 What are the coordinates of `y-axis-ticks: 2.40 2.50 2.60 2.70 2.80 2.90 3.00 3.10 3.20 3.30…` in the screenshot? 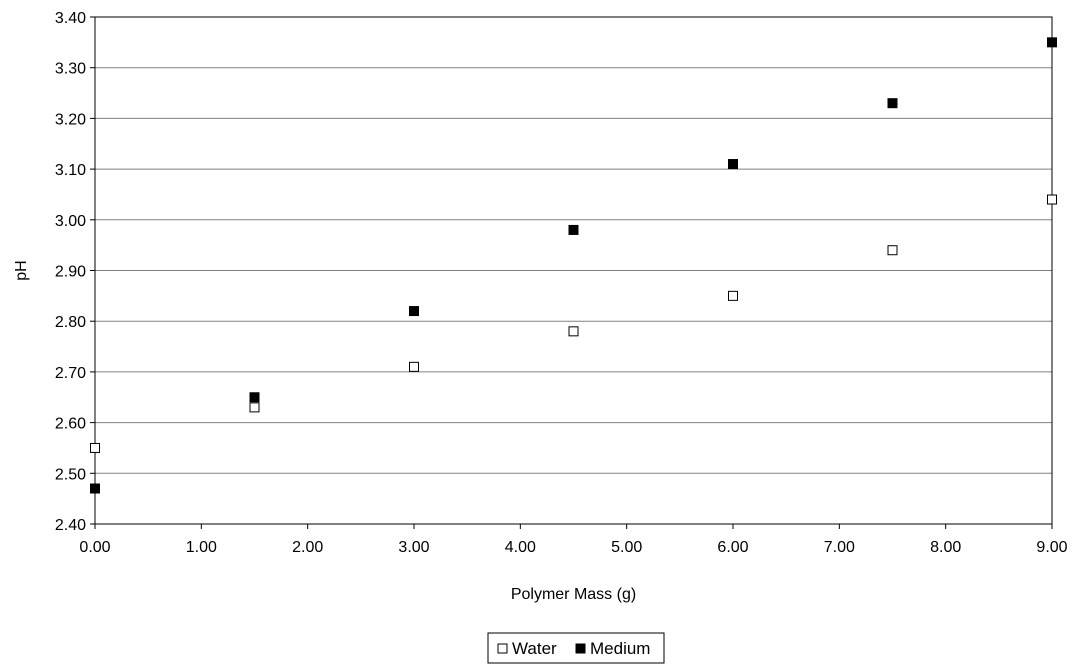 It's located at (75, 272).